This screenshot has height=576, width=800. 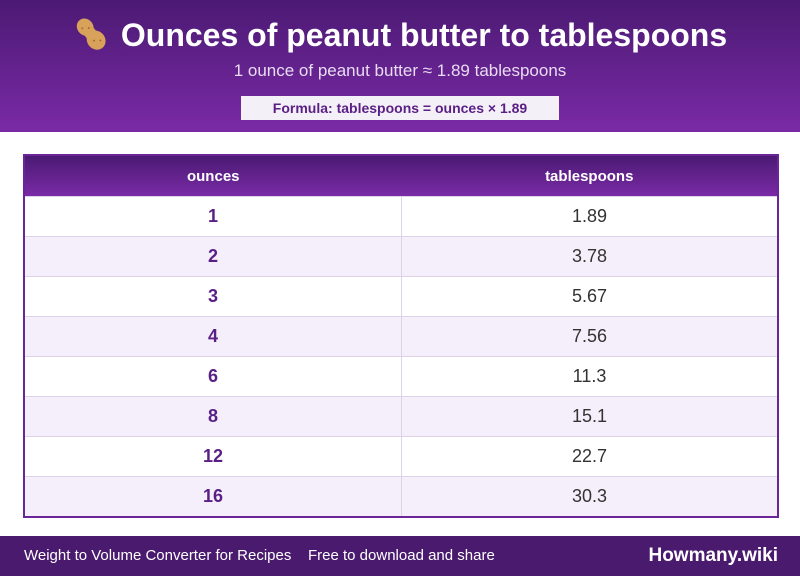 I want to click on table-cell: 16, so click(x=213, y=496).